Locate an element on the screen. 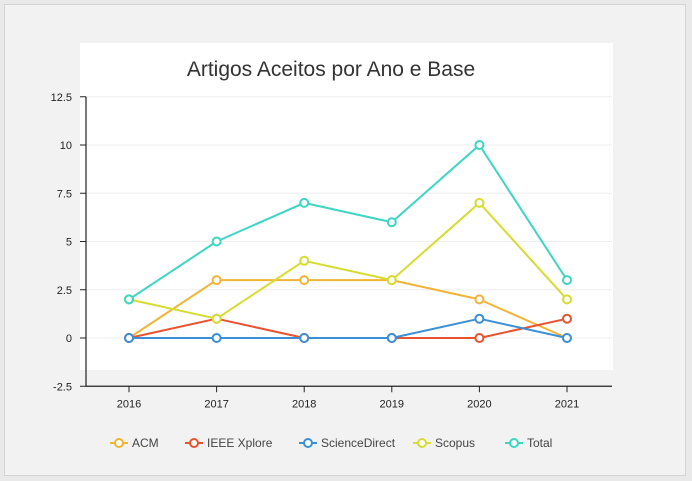 This screenshot has height=481, width=692. legend-item: ScienceDirect is located at coordinates (347, 443).